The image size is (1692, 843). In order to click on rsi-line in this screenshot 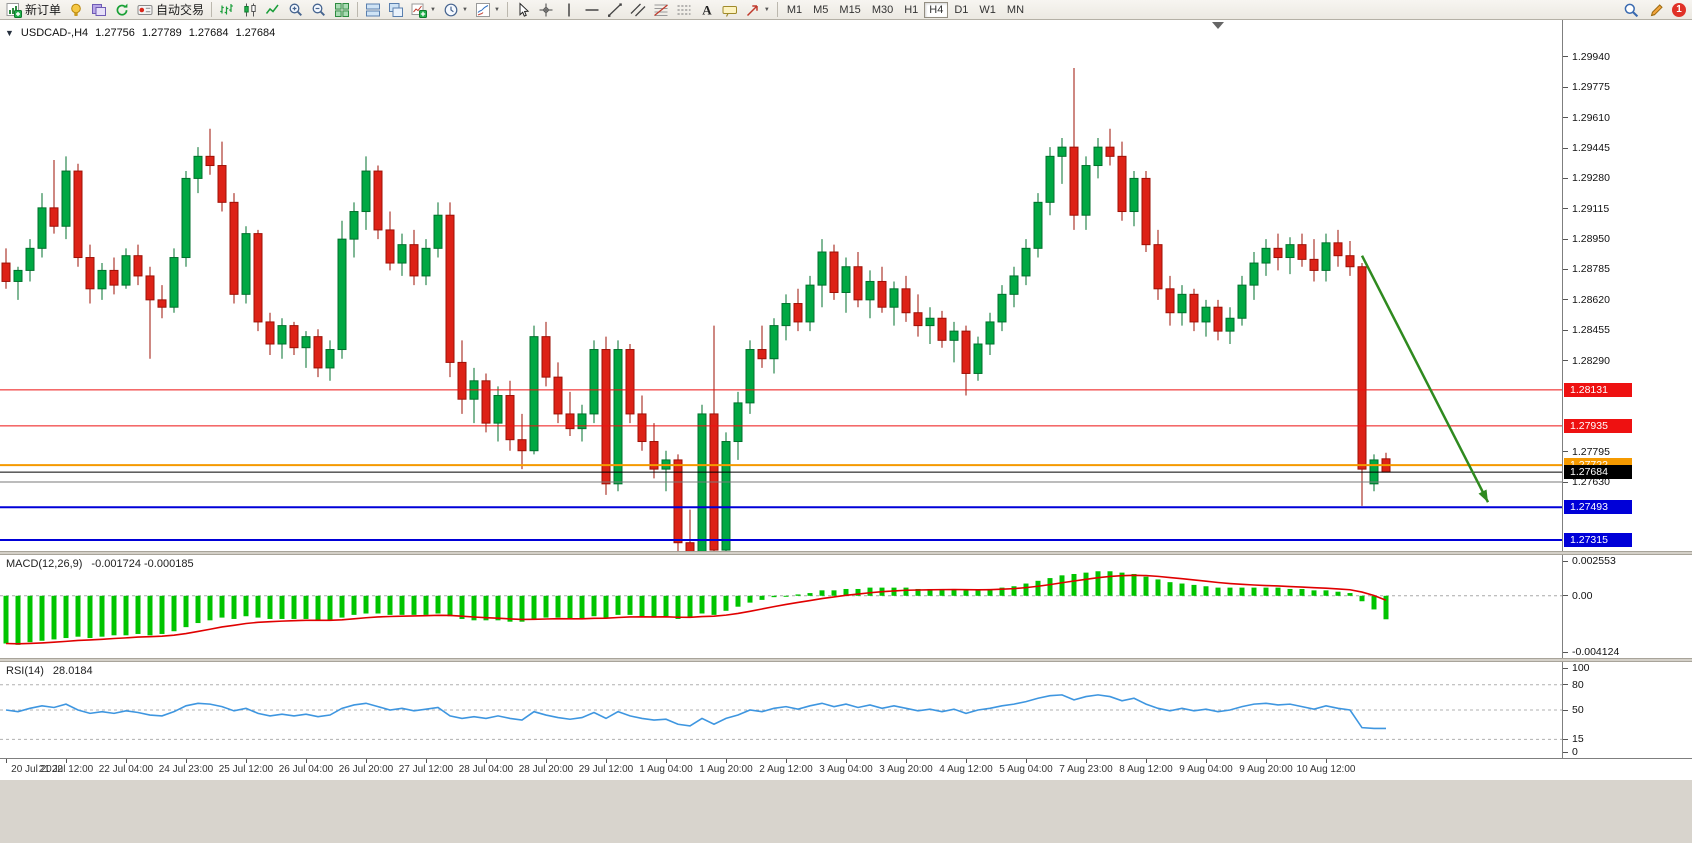, I will do `click(696, 712)`.